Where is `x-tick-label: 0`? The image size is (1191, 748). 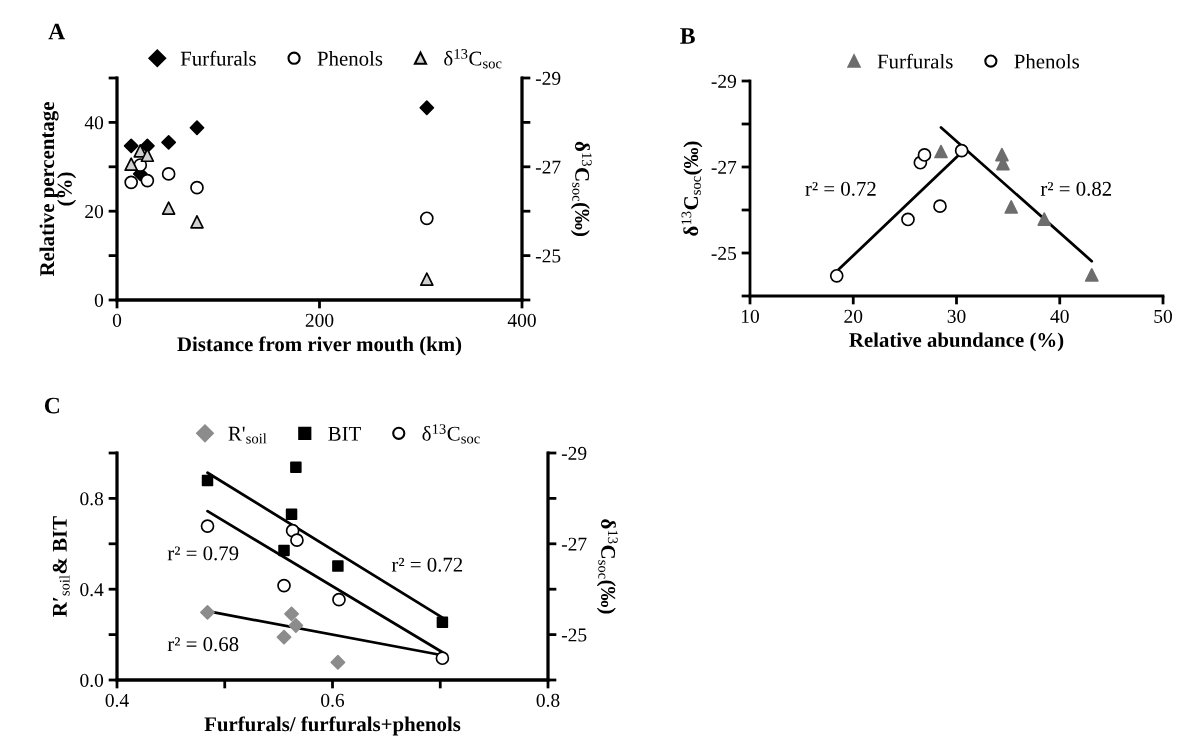
x-tick-label: 0 is located at coordinates (117, 320).